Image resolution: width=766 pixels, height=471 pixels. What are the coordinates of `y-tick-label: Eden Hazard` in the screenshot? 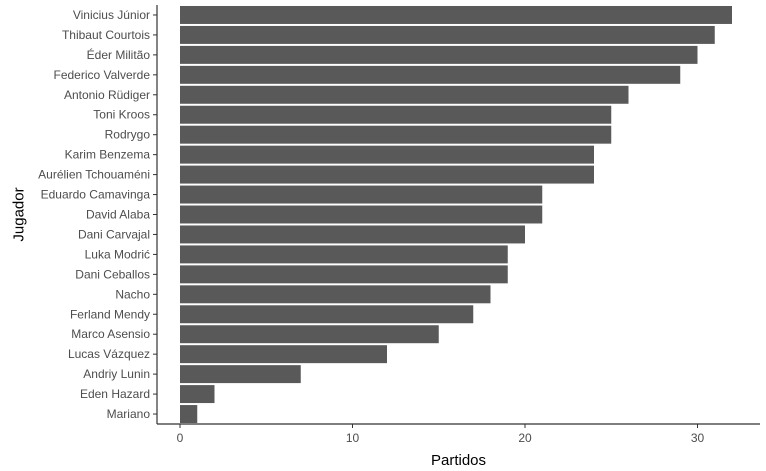 It's located at (115, 394).